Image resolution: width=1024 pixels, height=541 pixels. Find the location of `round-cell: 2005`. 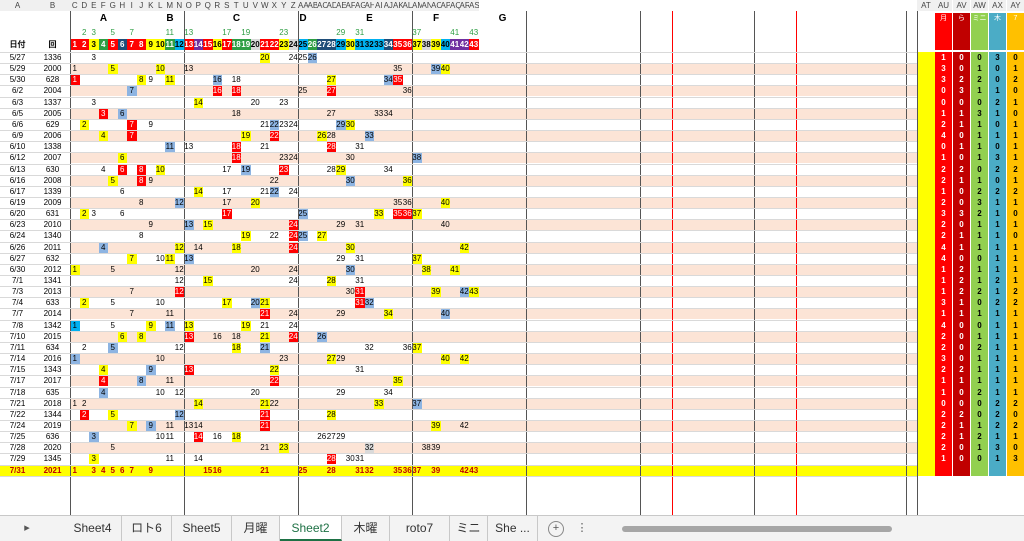

round-cell: 2005 is located at coordinates (52, 113).